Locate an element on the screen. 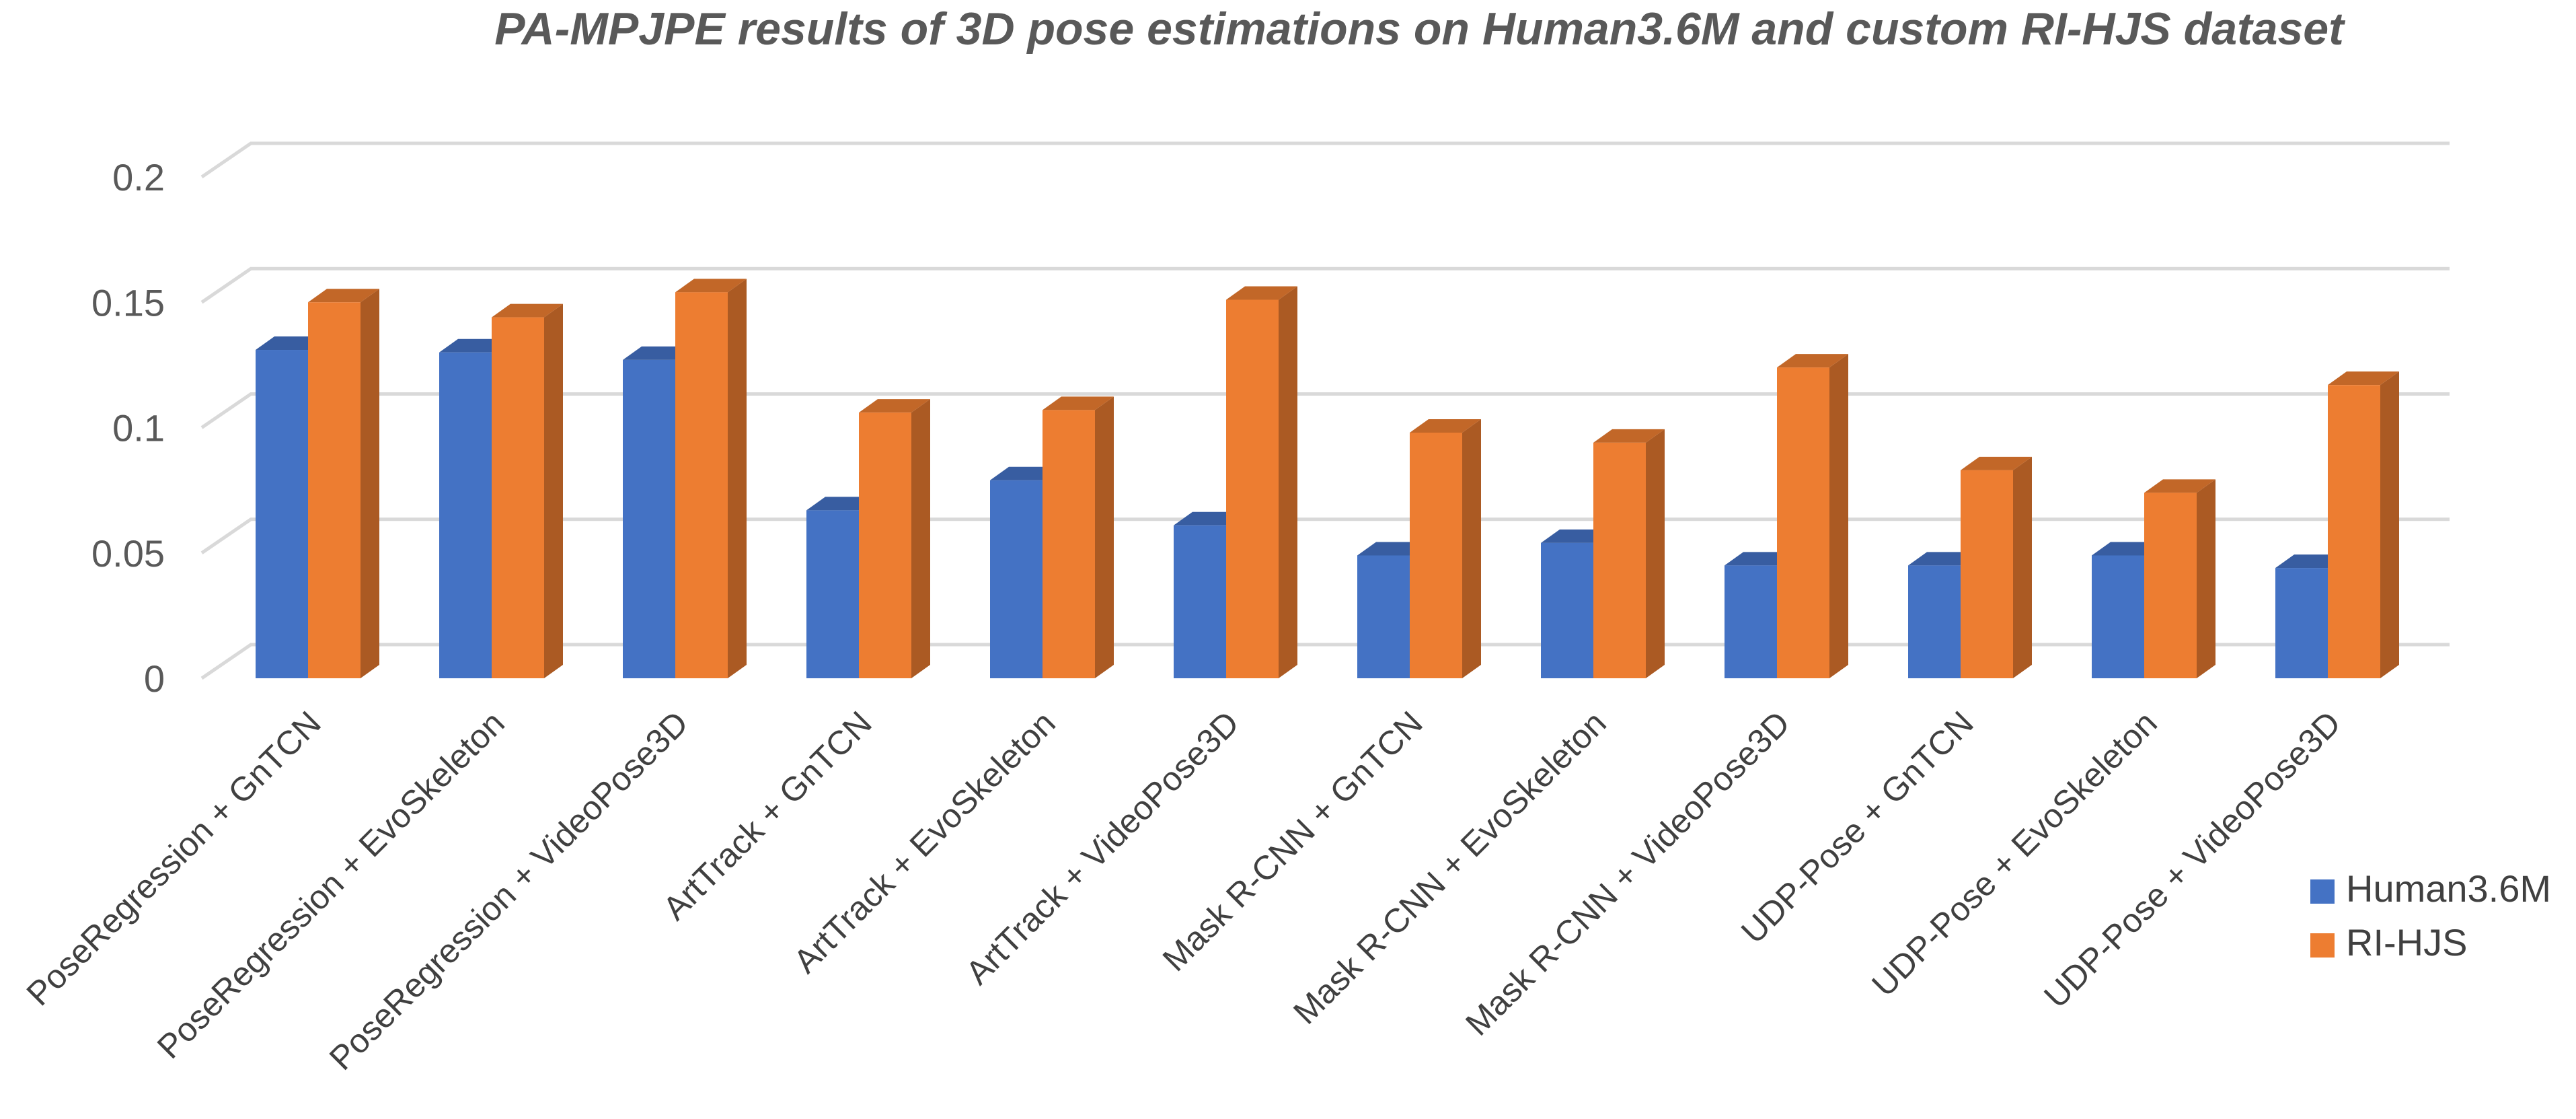 The width and height of the screenshot is (2576, 1119). x-tick-label: UDP-Pose + VideoPose3D is located at coordinates (2192, 860).